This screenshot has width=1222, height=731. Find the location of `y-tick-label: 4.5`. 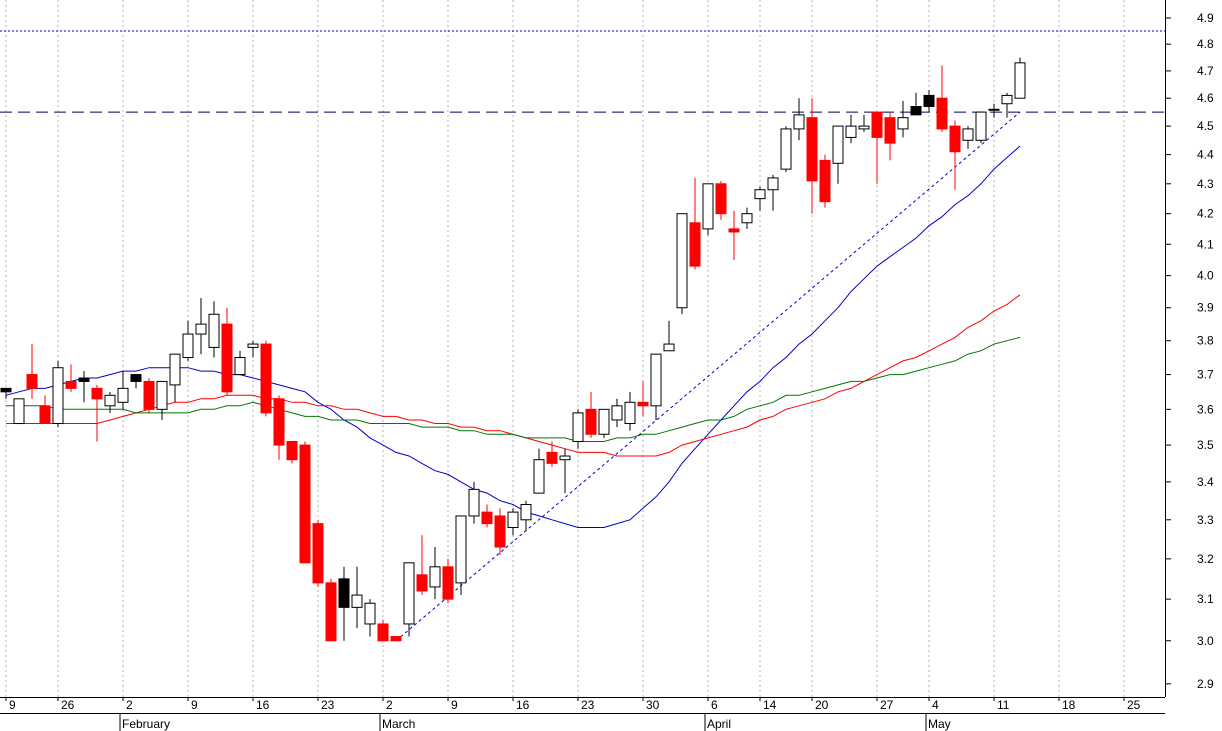

y-tick-label: 4.5 is located at coordinates (1205, 126).